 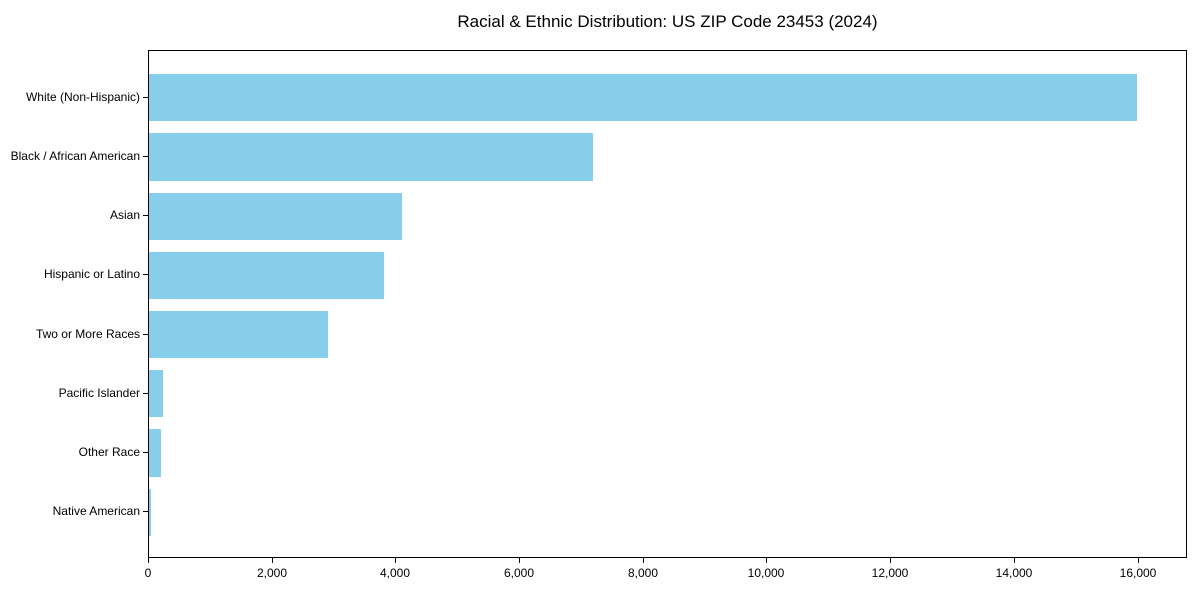 What do you see at coordinates (156, 394) in the screenshot?
I see `bar-pacific-islander` at bounding box center [156, 394].